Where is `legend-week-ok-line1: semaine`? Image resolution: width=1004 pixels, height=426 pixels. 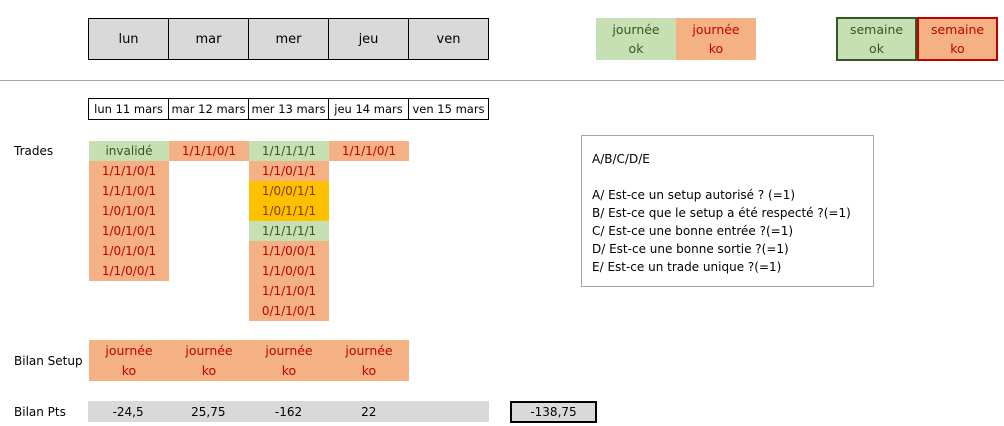
legend-week-ok-line1: semaine is located at coordinates (876, 29).